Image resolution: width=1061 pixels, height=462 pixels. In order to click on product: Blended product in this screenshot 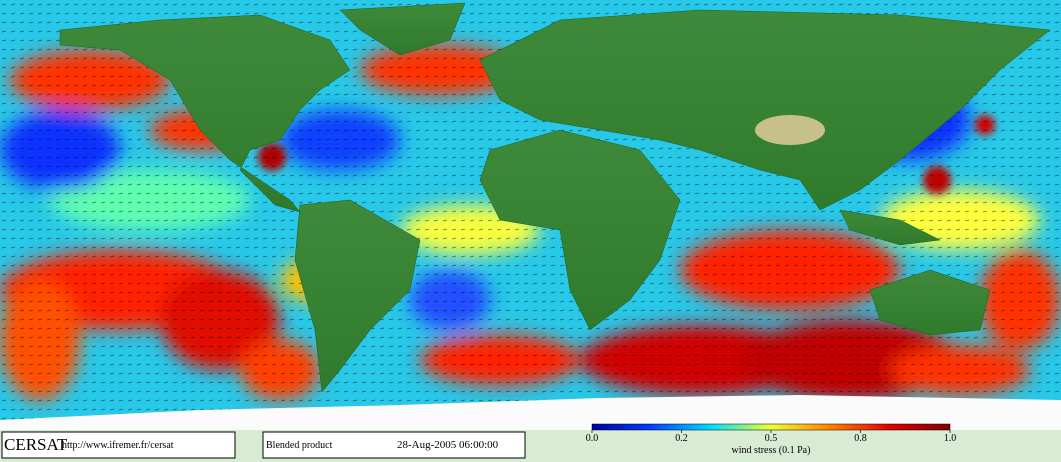, I will do `click(299, 445)`.